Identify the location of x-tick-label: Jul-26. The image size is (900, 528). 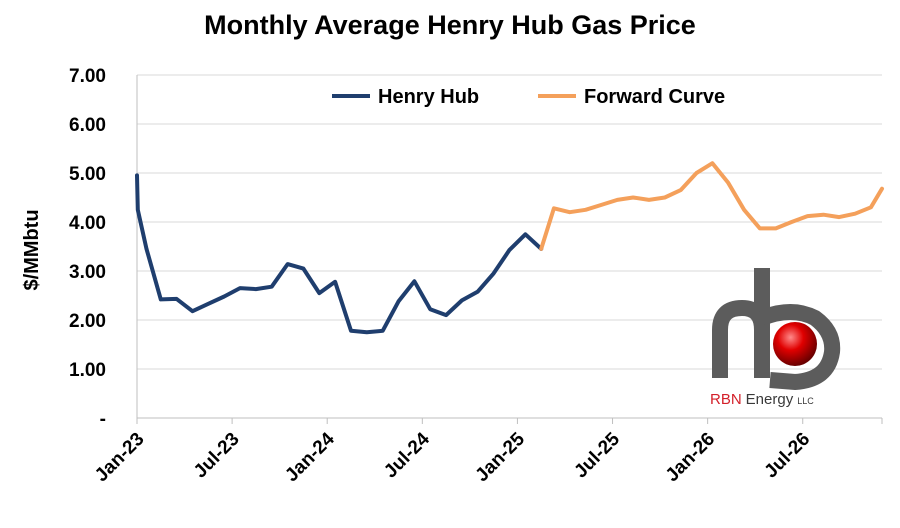
(788, 456).